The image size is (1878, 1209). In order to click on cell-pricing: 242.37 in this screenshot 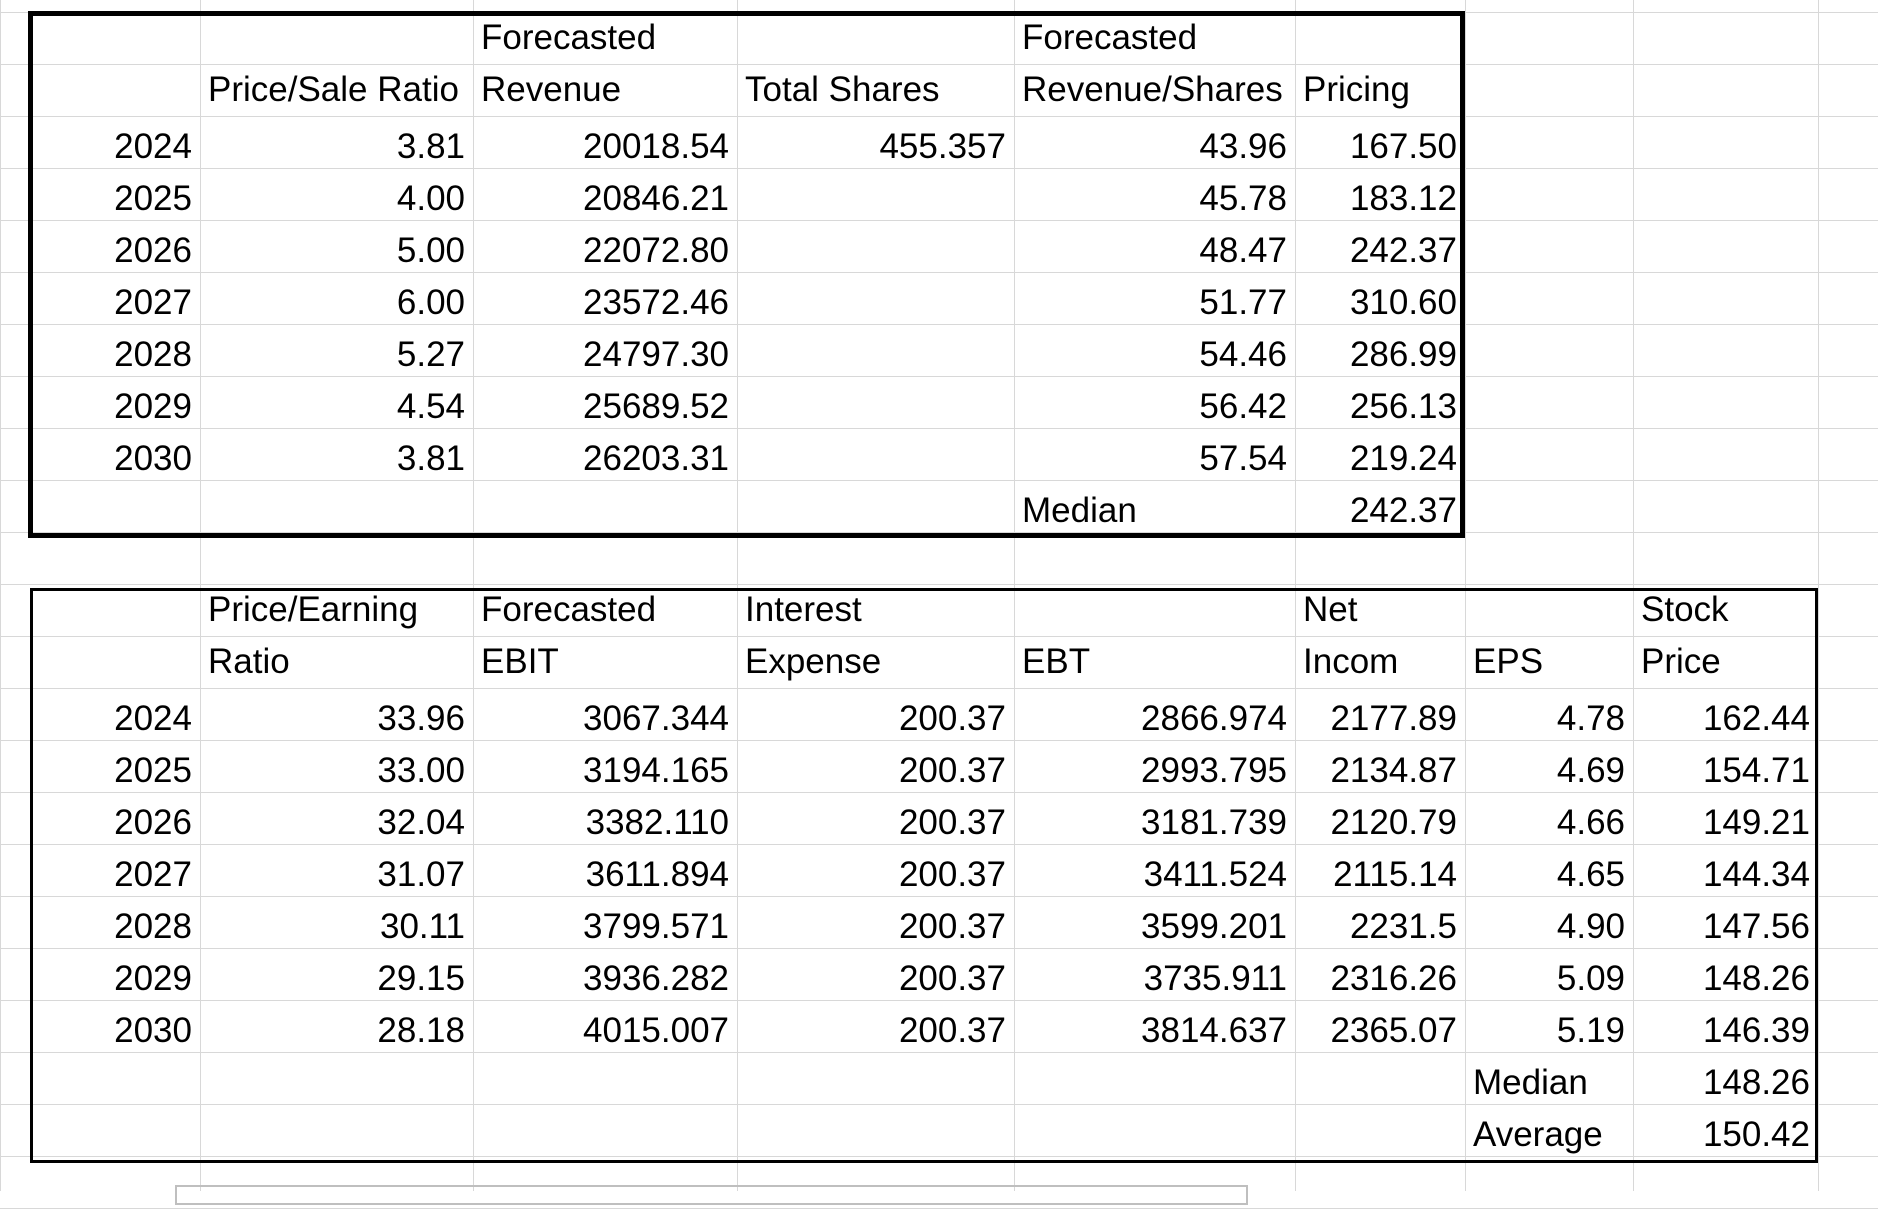, I will do `click(1403, 250)`.